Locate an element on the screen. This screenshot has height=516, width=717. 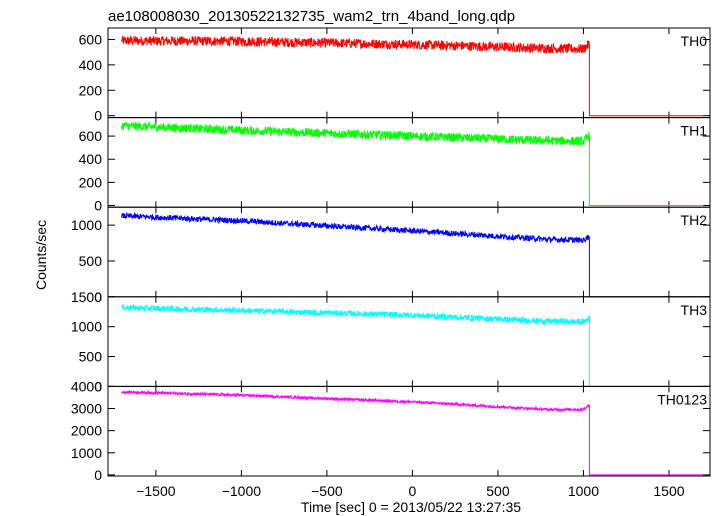
x-tick-label: 500 is located at coordinates (498, 491).